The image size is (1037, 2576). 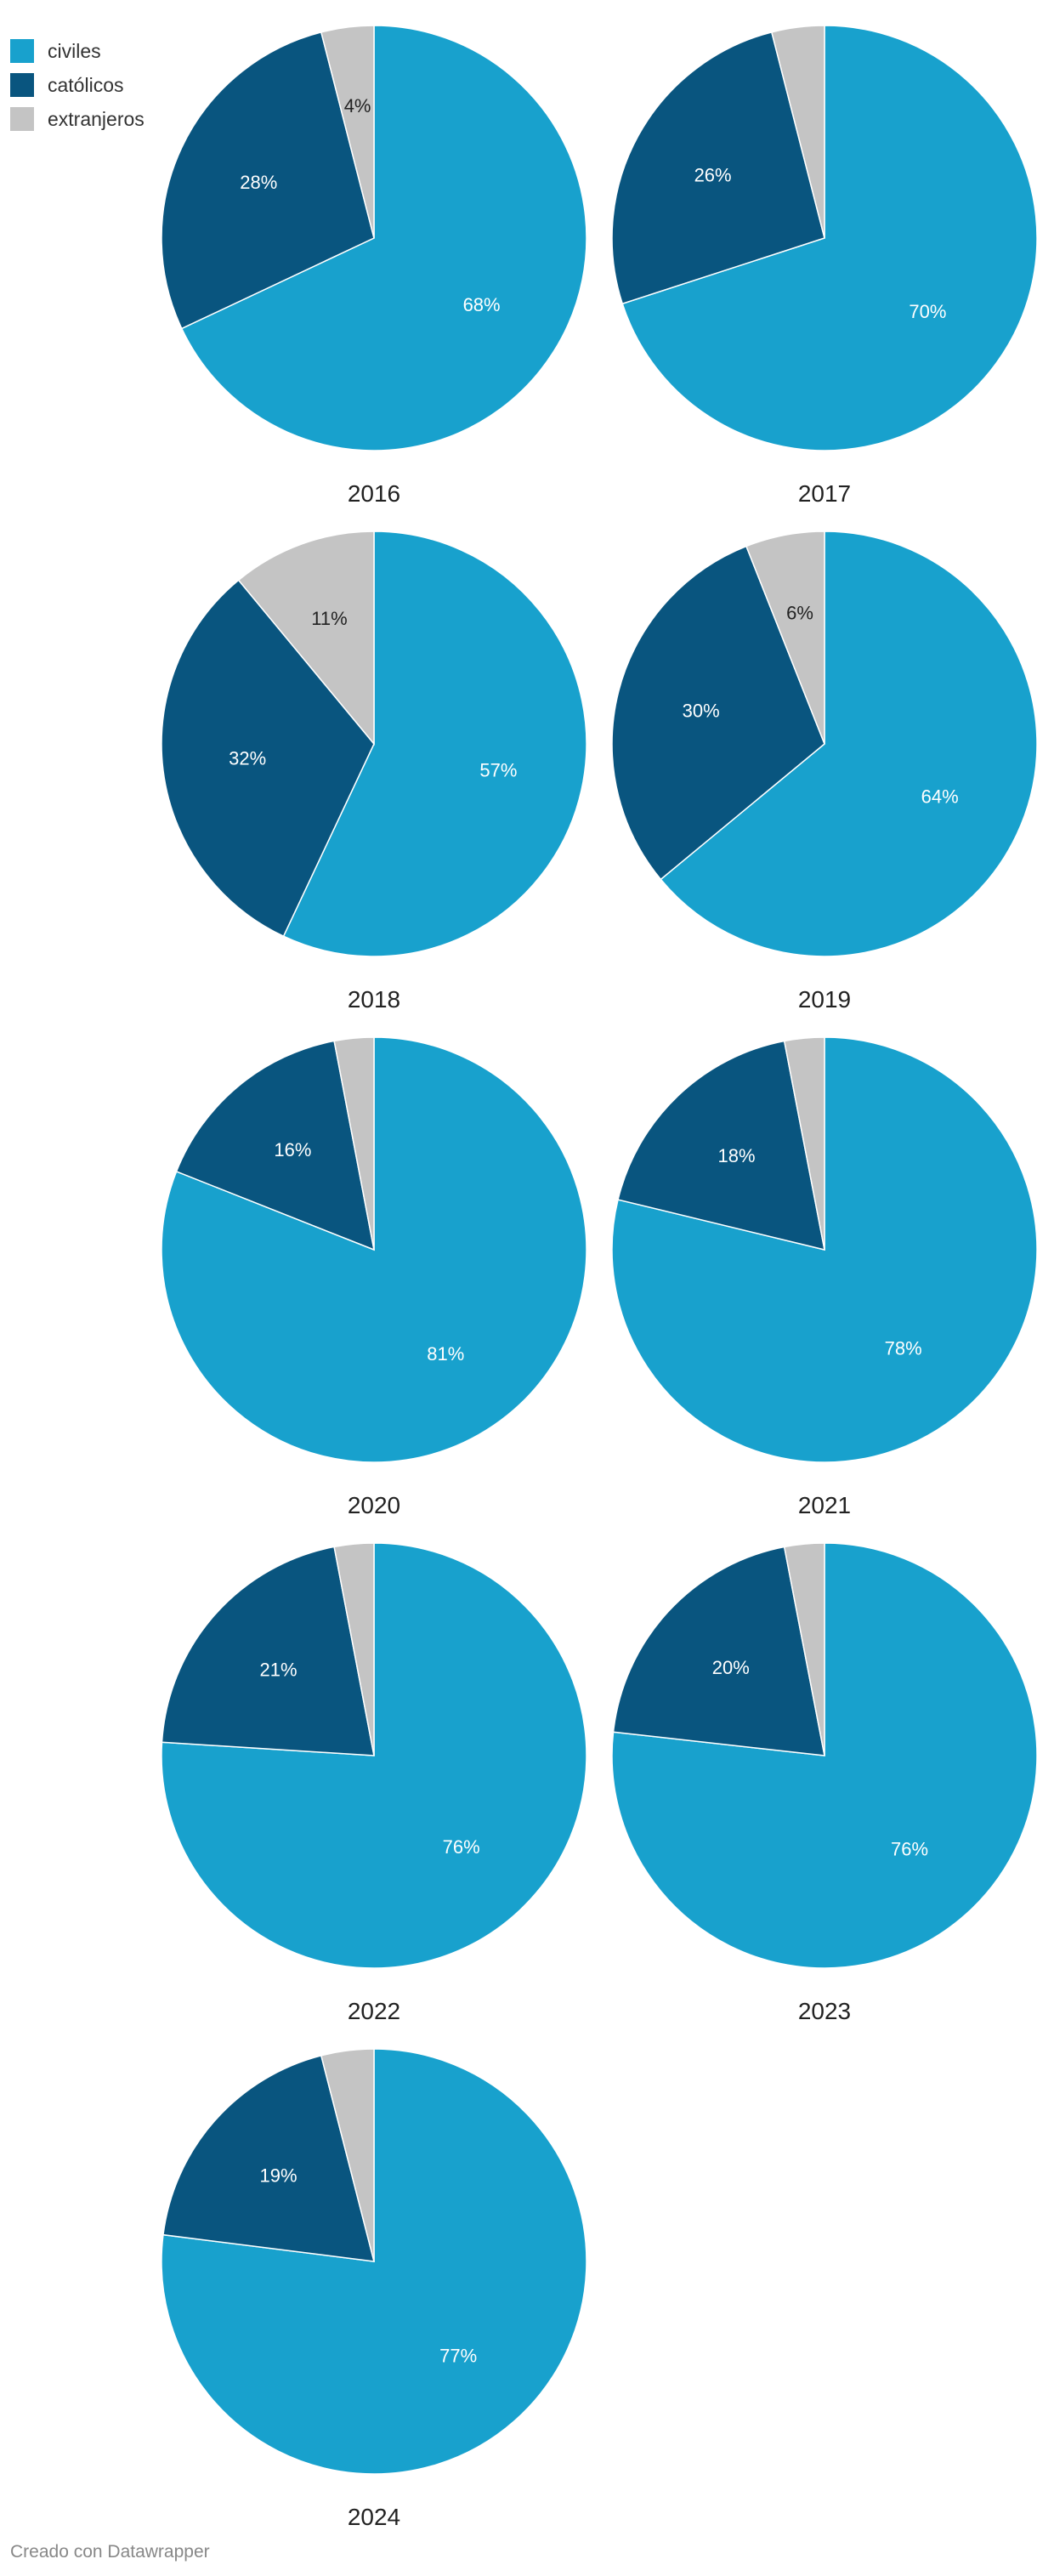 I want to click on pie-svg: 64% 30% 6%, so click(x=824, y=743).